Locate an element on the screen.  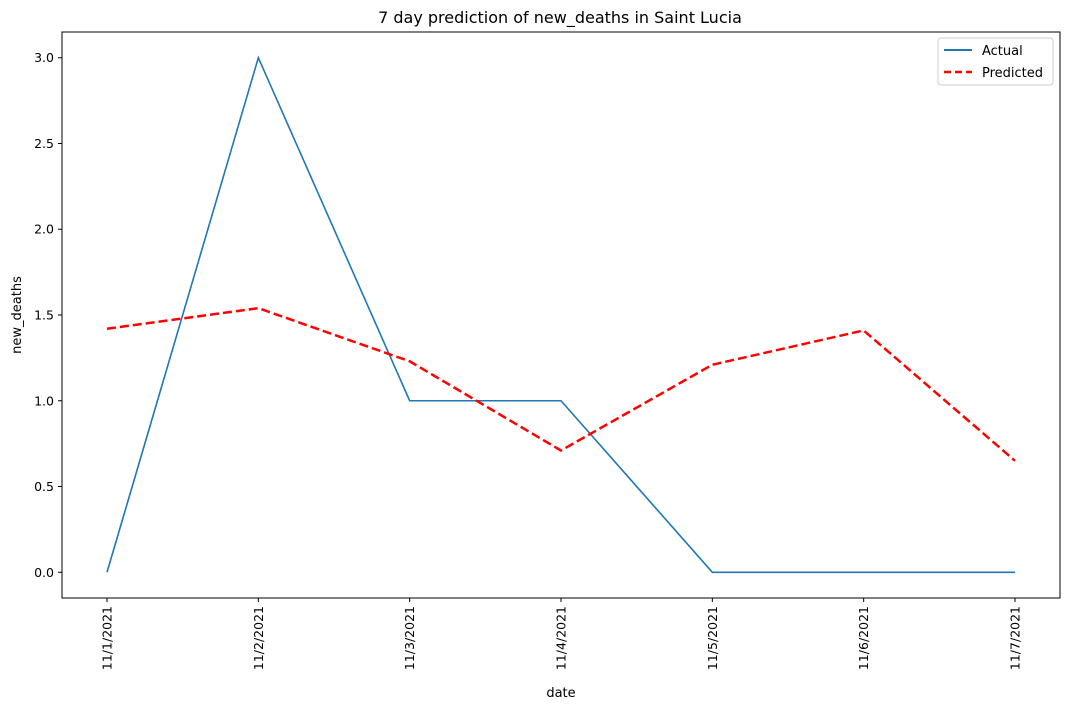
y-tick-label: 1.0 is located at coordinates (44, 400).